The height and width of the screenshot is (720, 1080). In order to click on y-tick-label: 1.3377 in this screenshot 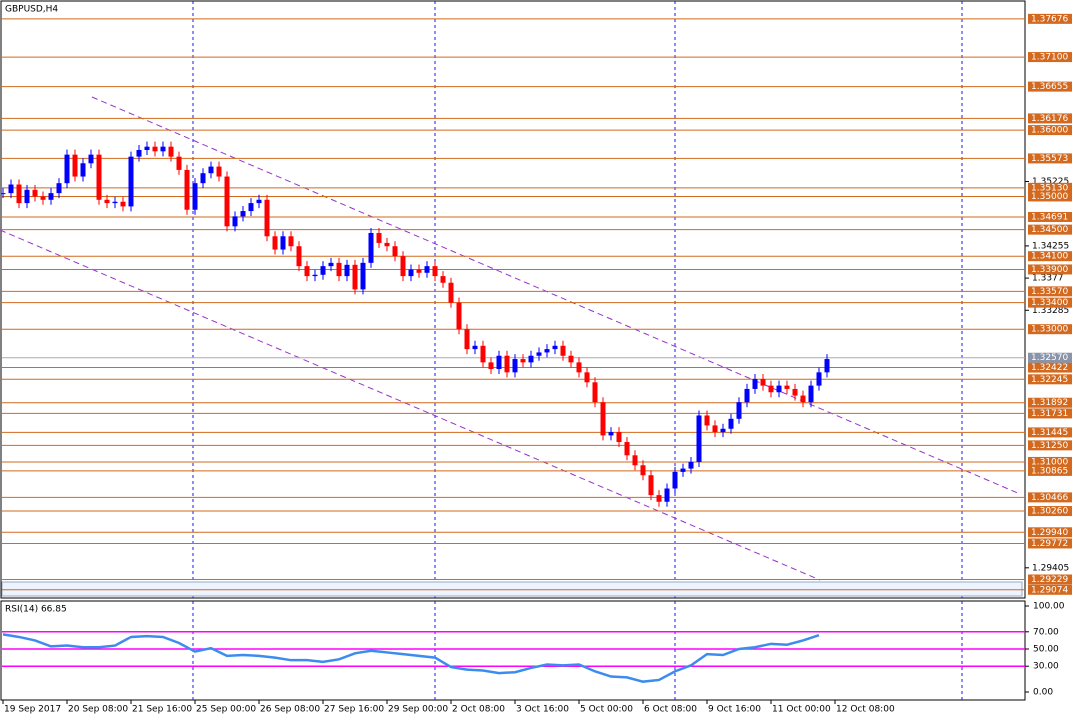, I will do `click(1048, 279)`.